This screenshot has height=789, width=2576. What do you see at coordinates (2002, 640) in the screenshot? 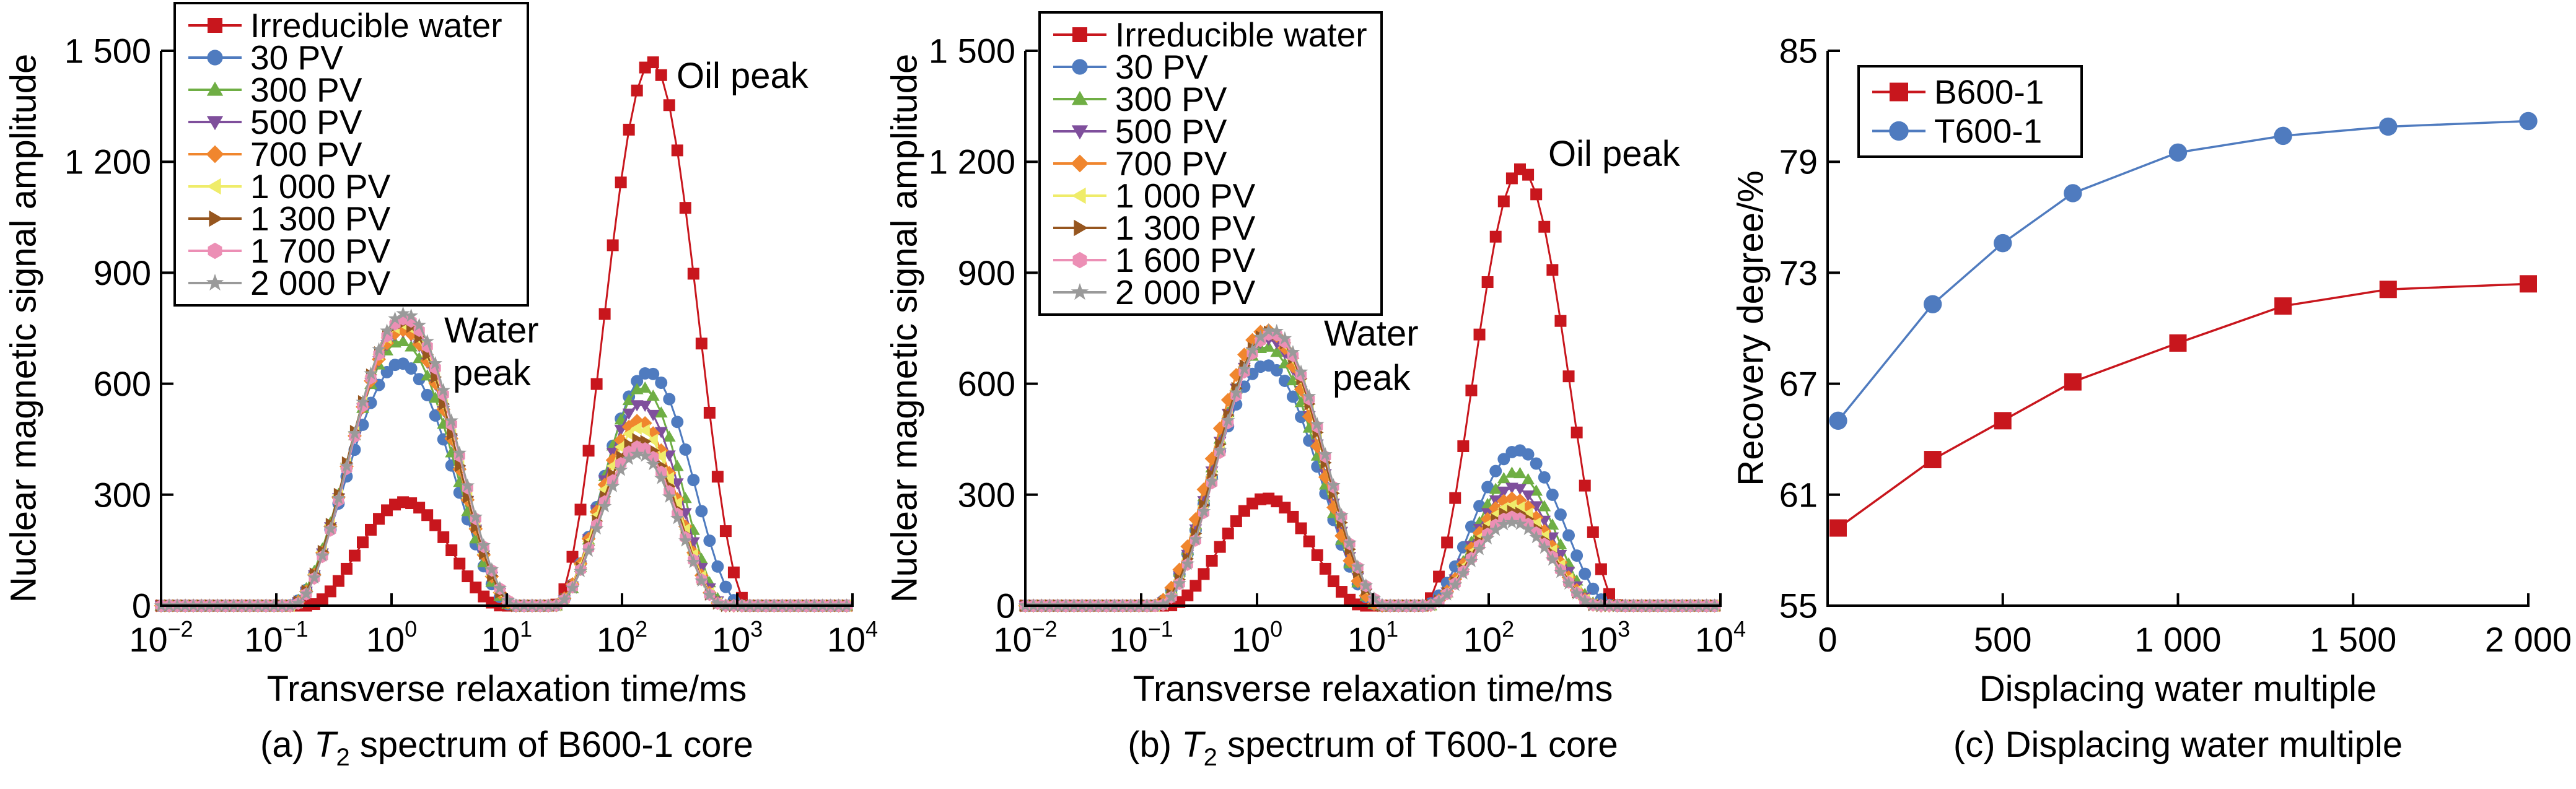
I see `x-tick-label: 500` at bounding box center [2002, 640].